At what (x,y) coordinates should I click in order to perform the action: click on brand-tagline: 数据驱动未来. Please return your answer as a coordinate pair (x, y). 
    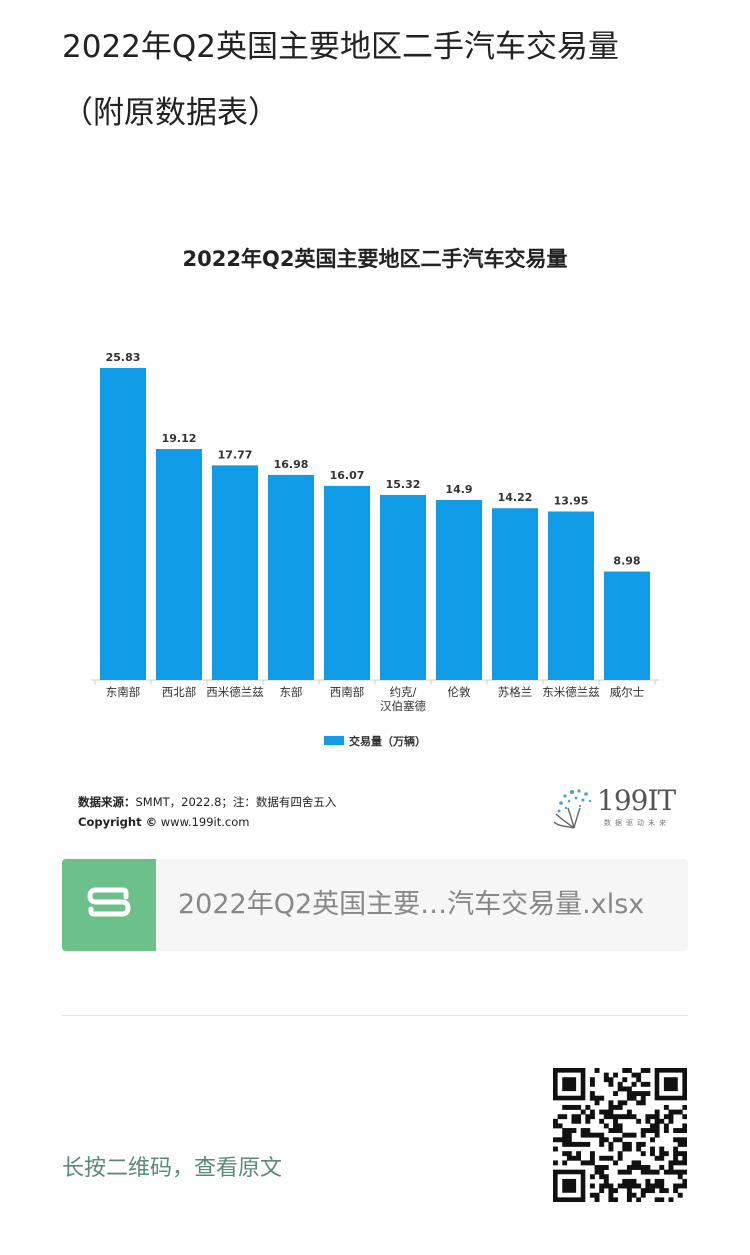
    Looking at the image, I should click on (637, 823).